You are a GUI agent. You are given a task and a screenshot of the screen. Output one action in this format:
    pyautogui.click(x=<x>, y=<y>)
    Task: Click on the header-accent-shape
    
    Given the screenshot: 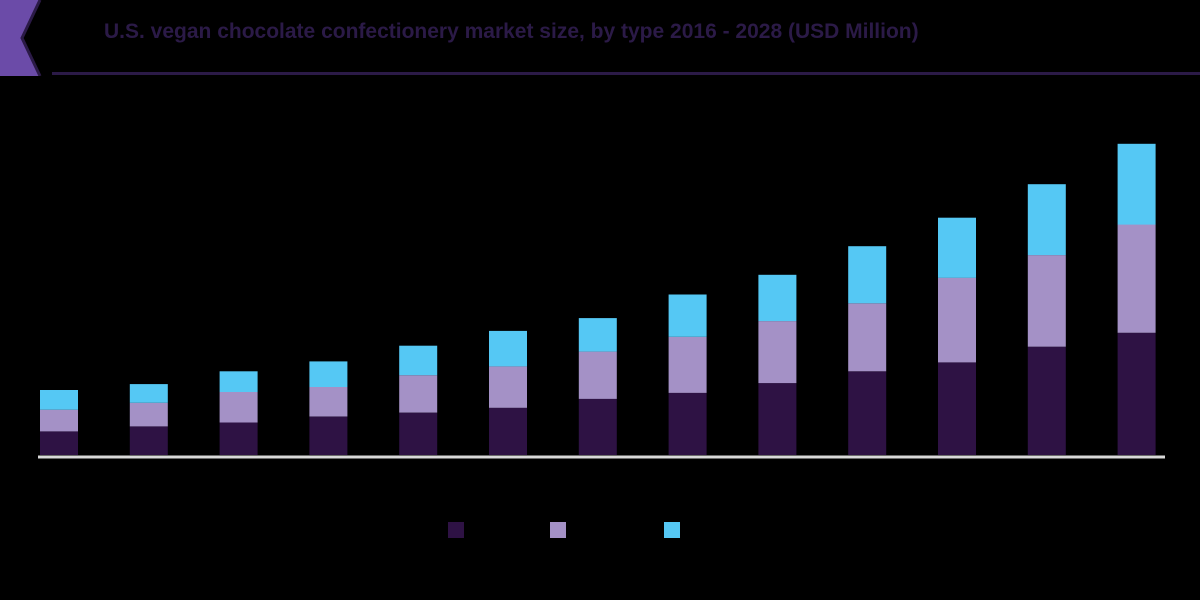 What is the action you would take?
    pyautogui.click(x=21, y=38)
    